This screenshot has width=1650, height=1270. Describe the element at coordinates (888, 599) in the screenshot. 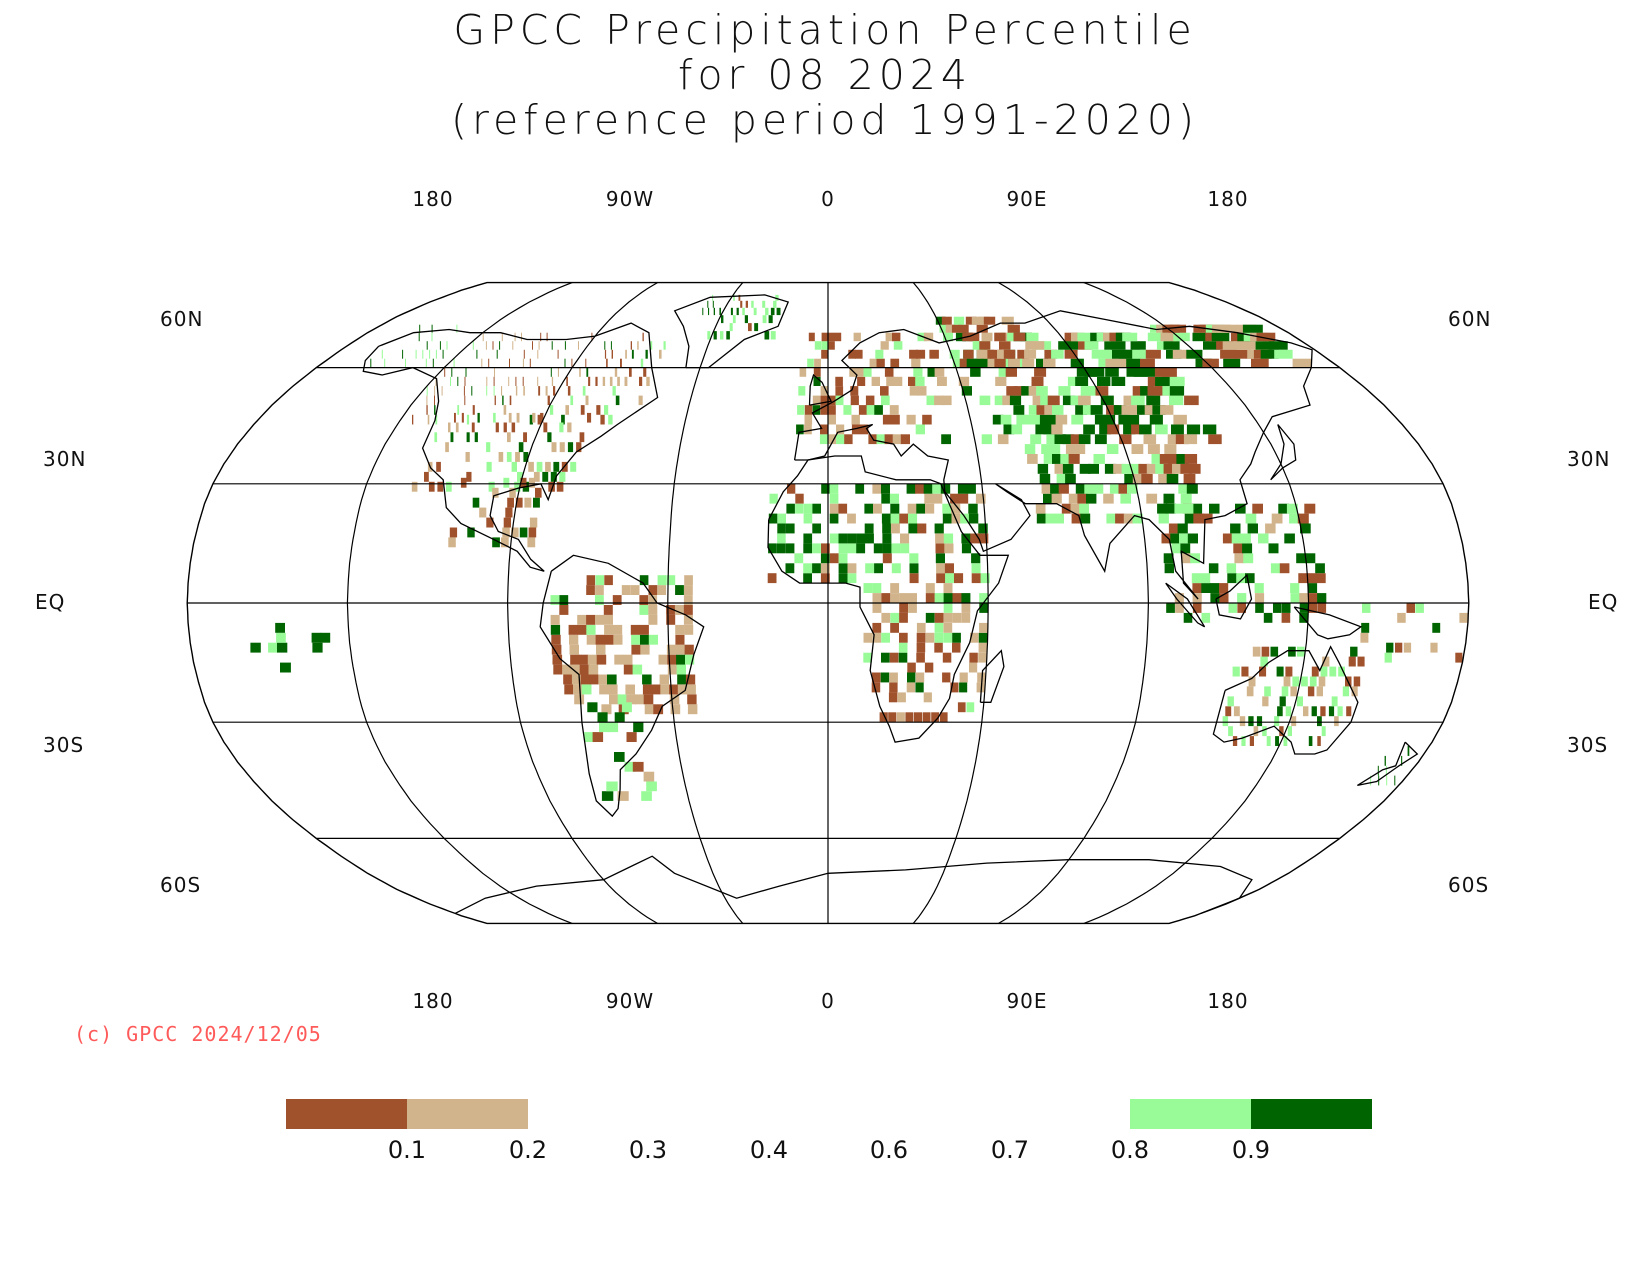

I see `coastline` at that location.